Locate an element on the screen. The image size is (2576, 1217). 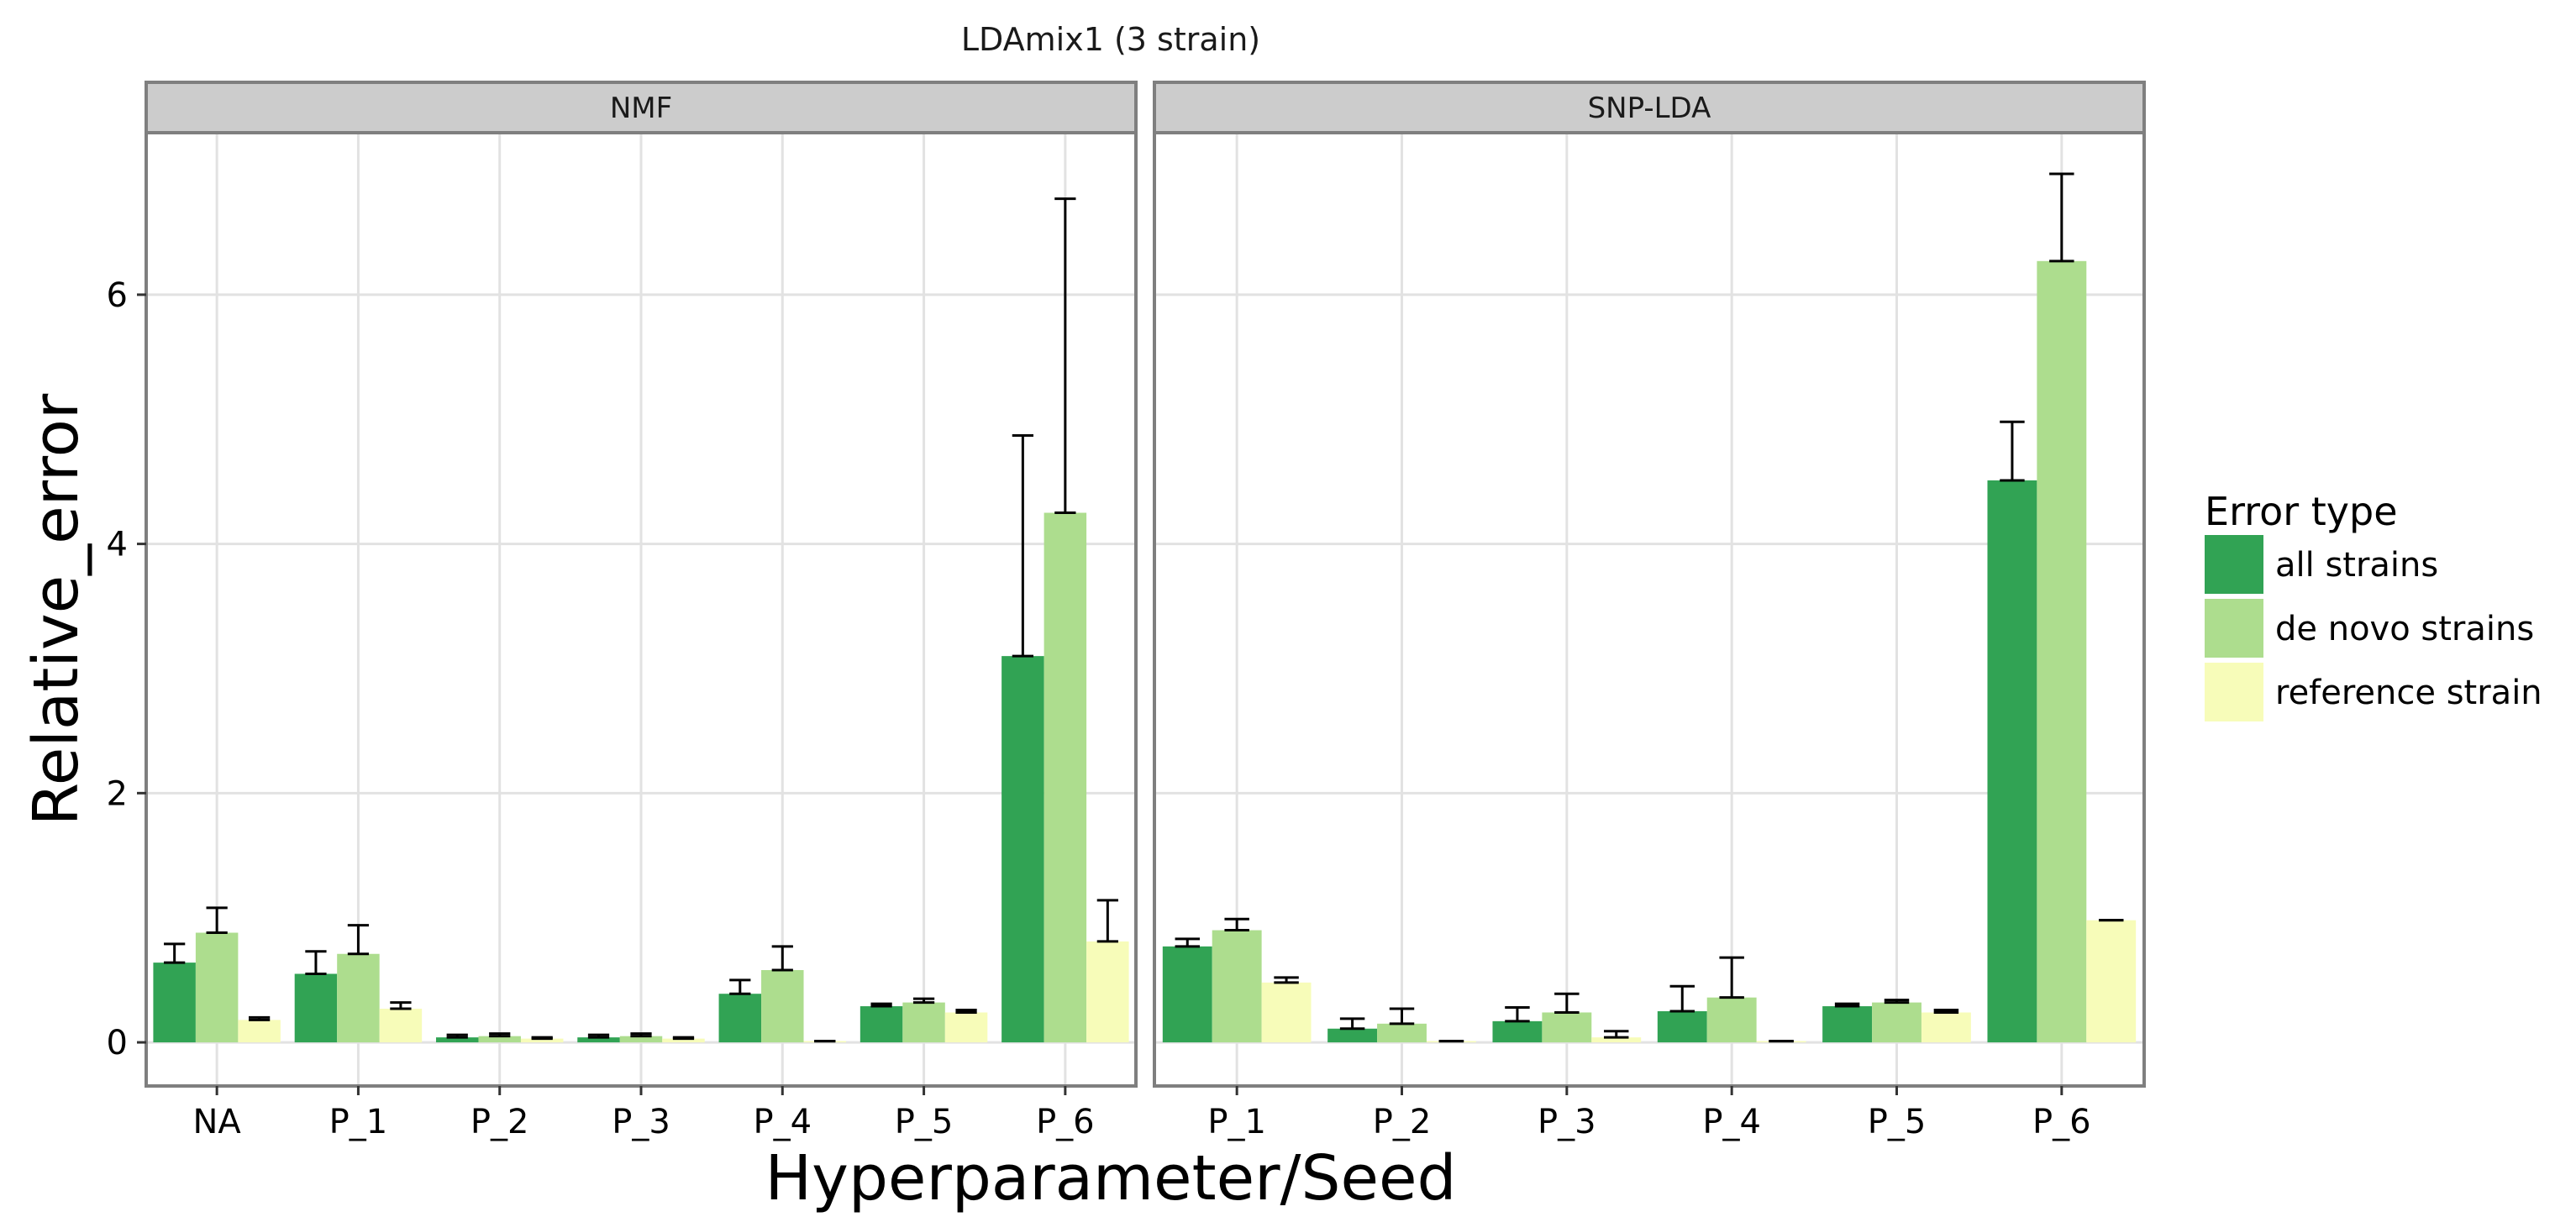
facet-label: SNP-LDA is located at coordinates (1649, 109).